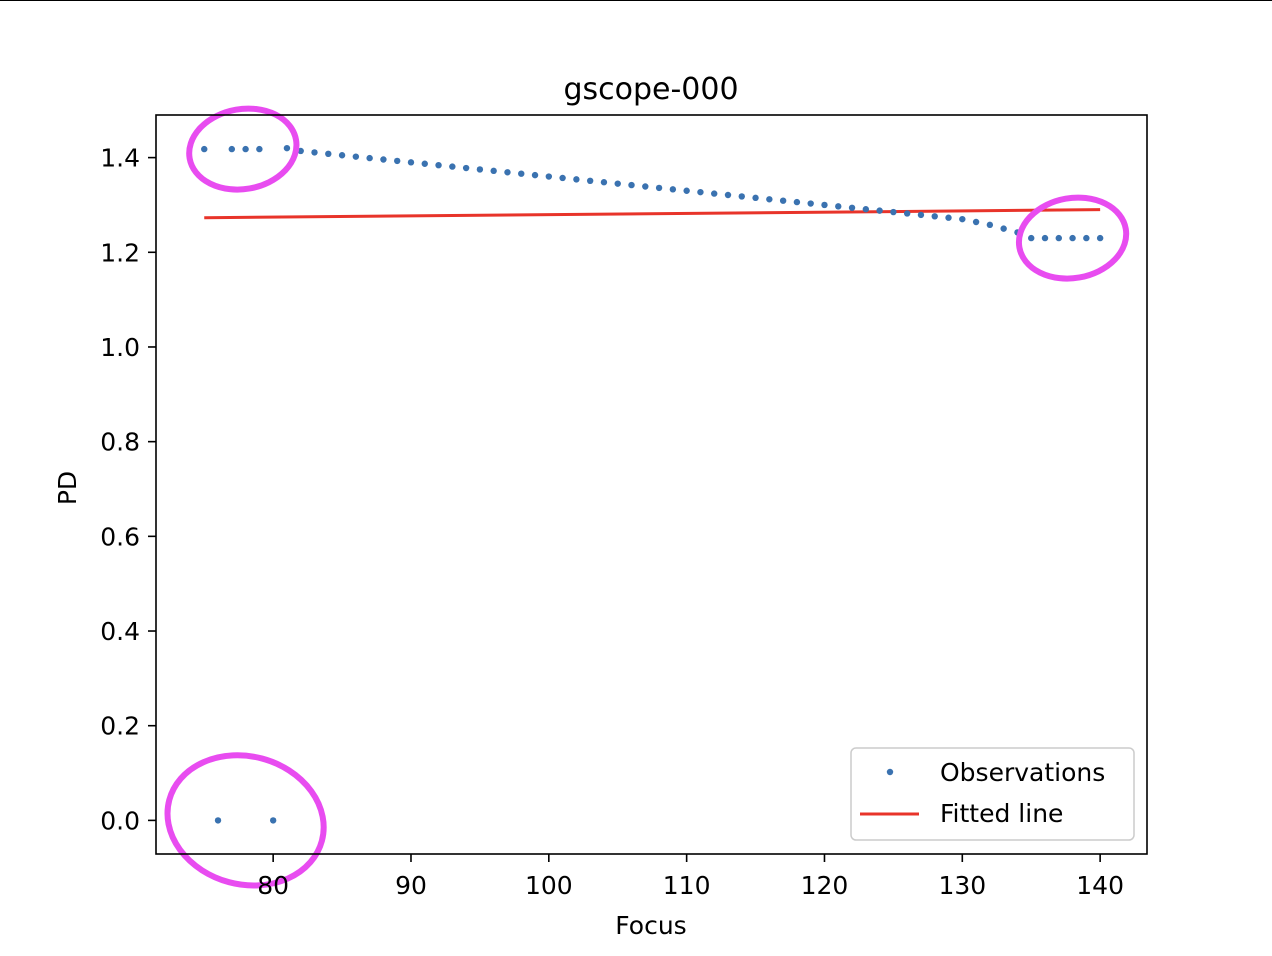 This screenshot has width=1272, height=956. I want to click on y-tick-label: 0.4, so click(120, 631).